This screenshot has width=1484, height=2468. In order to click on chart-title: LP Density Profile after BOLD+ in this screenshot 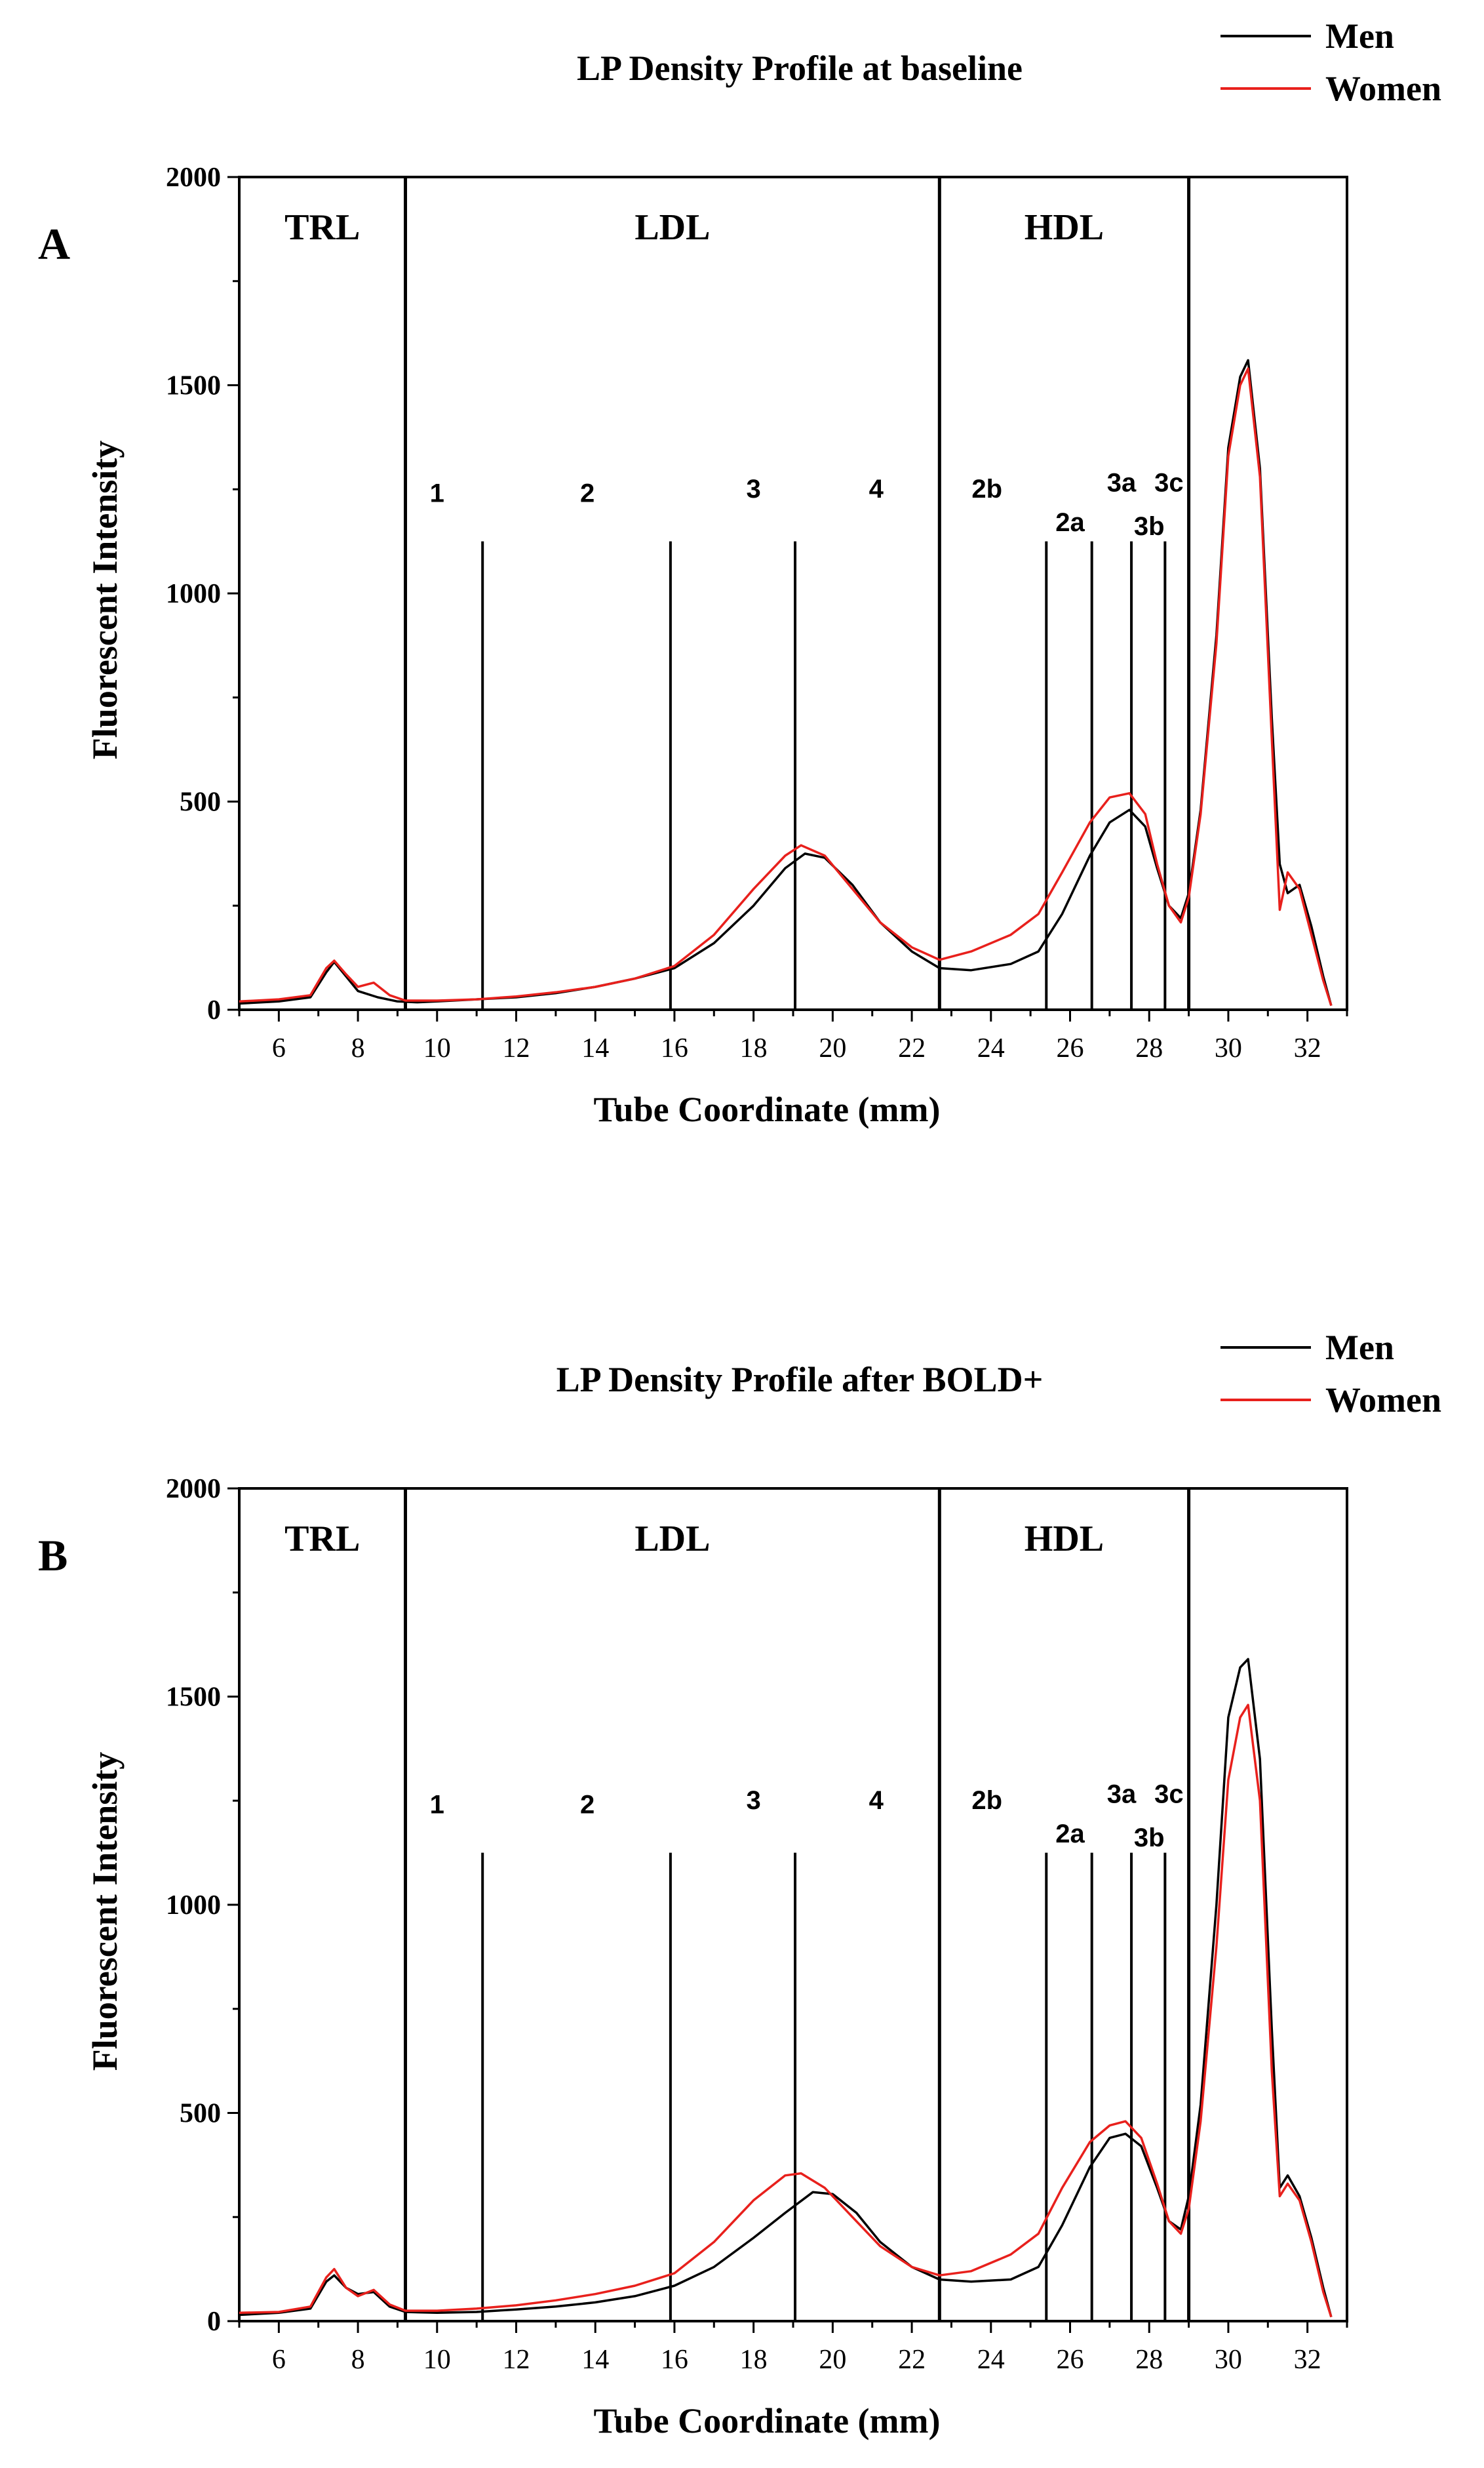, I will do `click(800, 1380)`.